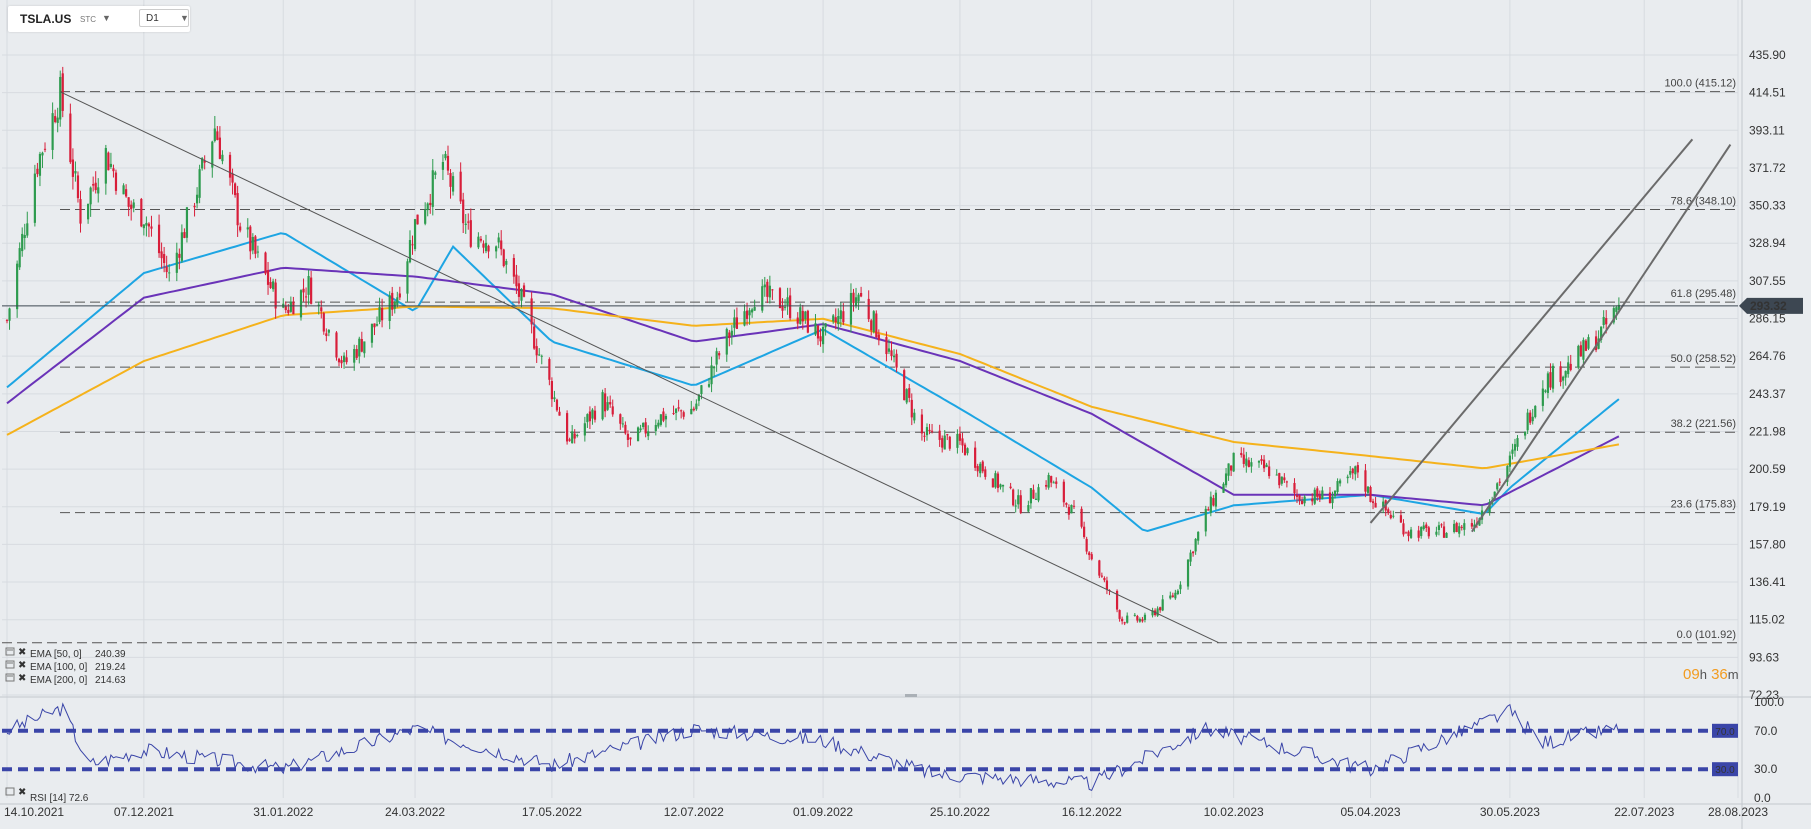 This screenshot has height=829, width=1811. I want to click on chevron-down-icon: ▼, so click(106, 18).